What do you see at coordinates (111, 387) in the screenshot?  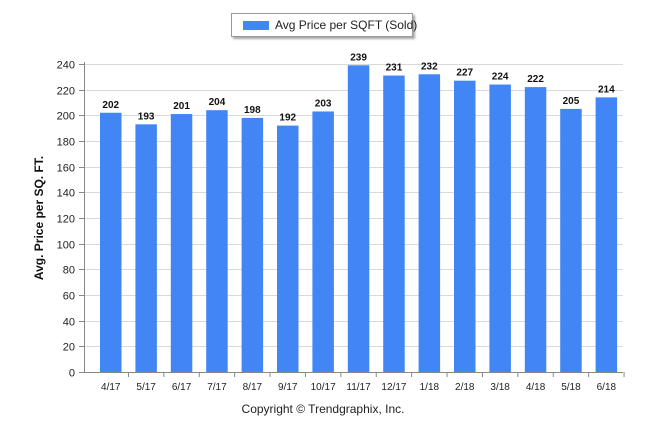 I see `x-tick-label: 4/17` at bounding box center [111, 387].